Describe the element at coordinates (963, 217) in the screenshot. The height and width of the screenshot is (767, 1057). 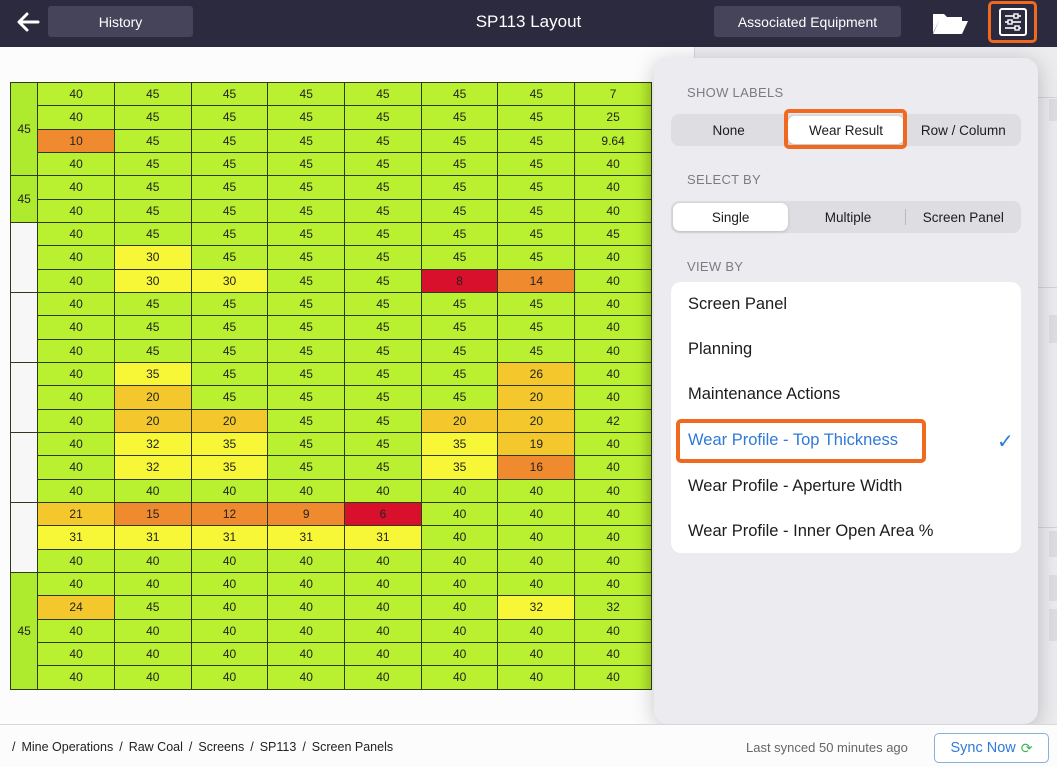
I see `select-by-screen-panel: Screen Panel` at that location.